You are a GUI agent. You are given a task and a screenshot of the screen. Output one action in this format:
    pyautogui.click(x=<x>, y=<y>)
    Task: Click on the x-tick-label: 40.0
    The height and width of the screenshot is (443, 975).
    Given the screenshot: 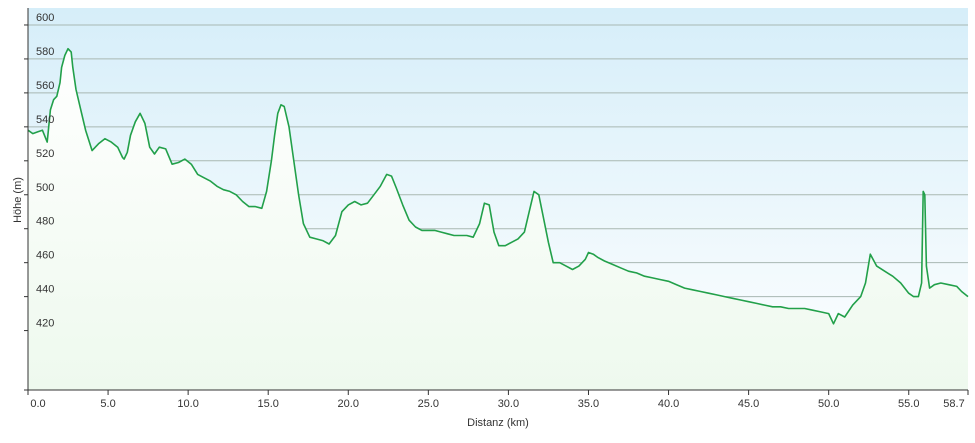 What is the action you would take?
    pyautogui.click(x=668, y=404)
    